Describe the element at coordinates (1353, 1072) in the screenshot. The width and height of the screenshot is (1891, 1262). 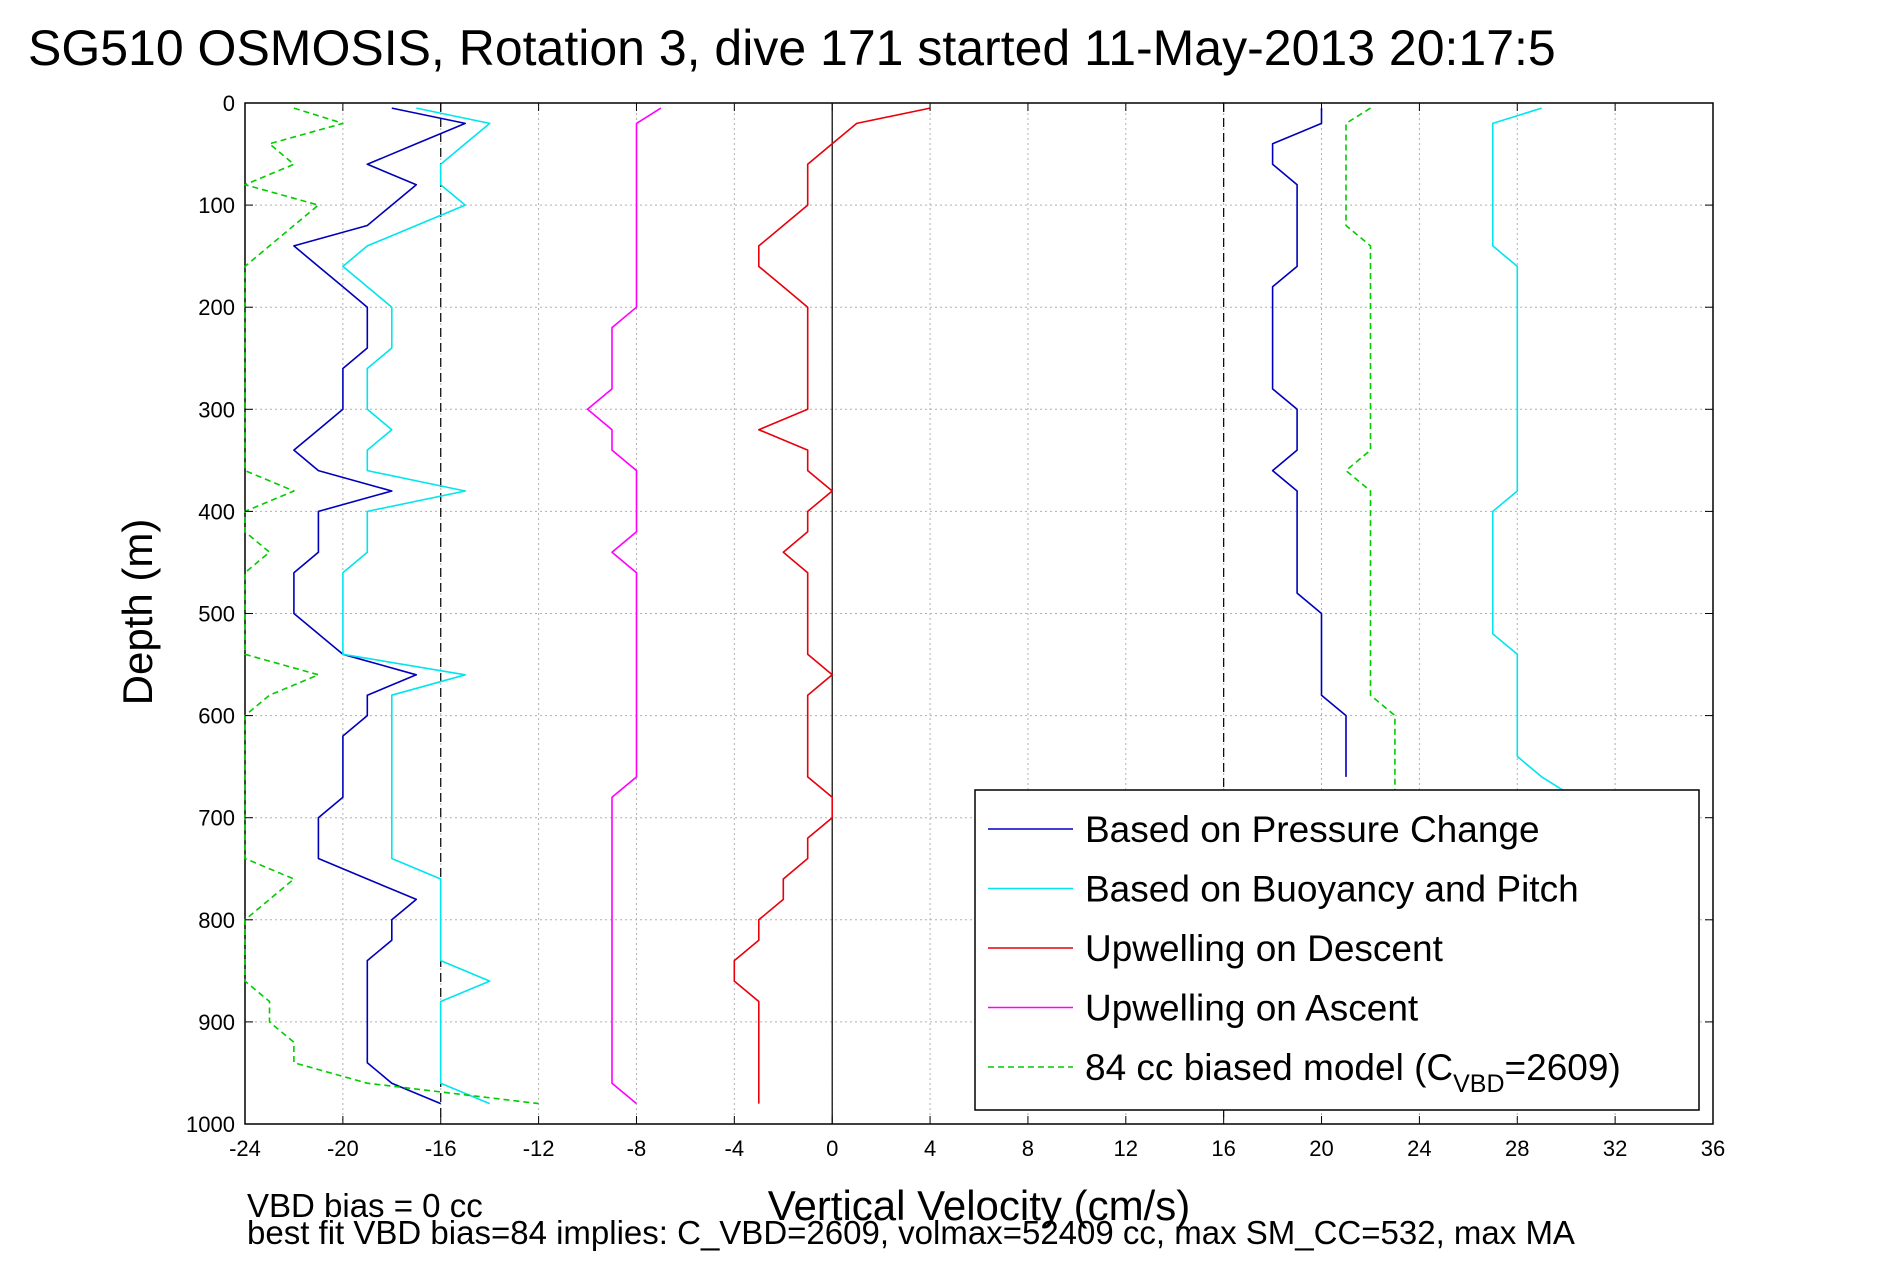
I see `legend-label: 84 cc biased model (CVBD=2609)` at that location.